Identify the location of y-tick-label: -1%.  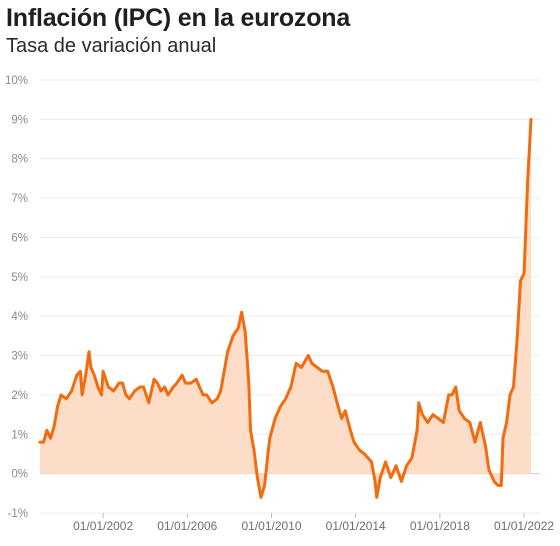
(18, 514).